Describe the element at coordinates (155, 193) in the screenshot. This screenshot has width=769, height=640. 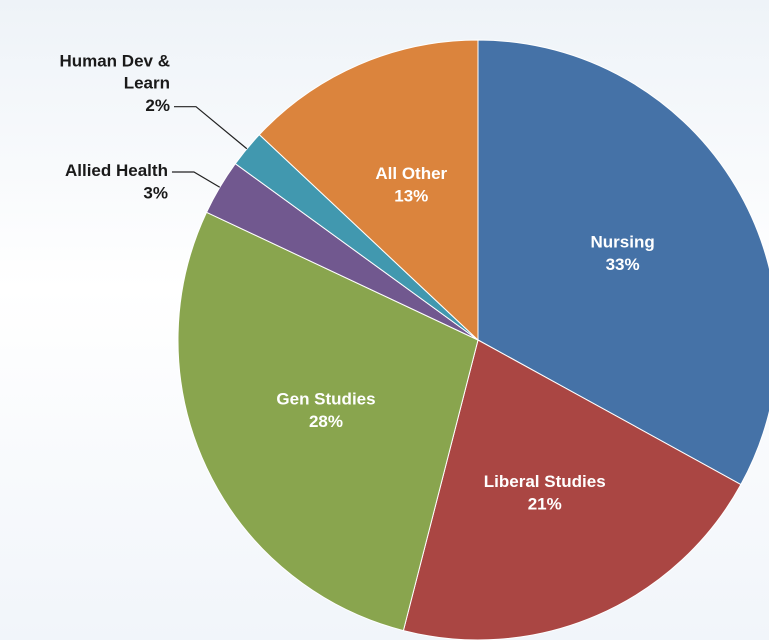
I see `value-label: 3%` at that location.